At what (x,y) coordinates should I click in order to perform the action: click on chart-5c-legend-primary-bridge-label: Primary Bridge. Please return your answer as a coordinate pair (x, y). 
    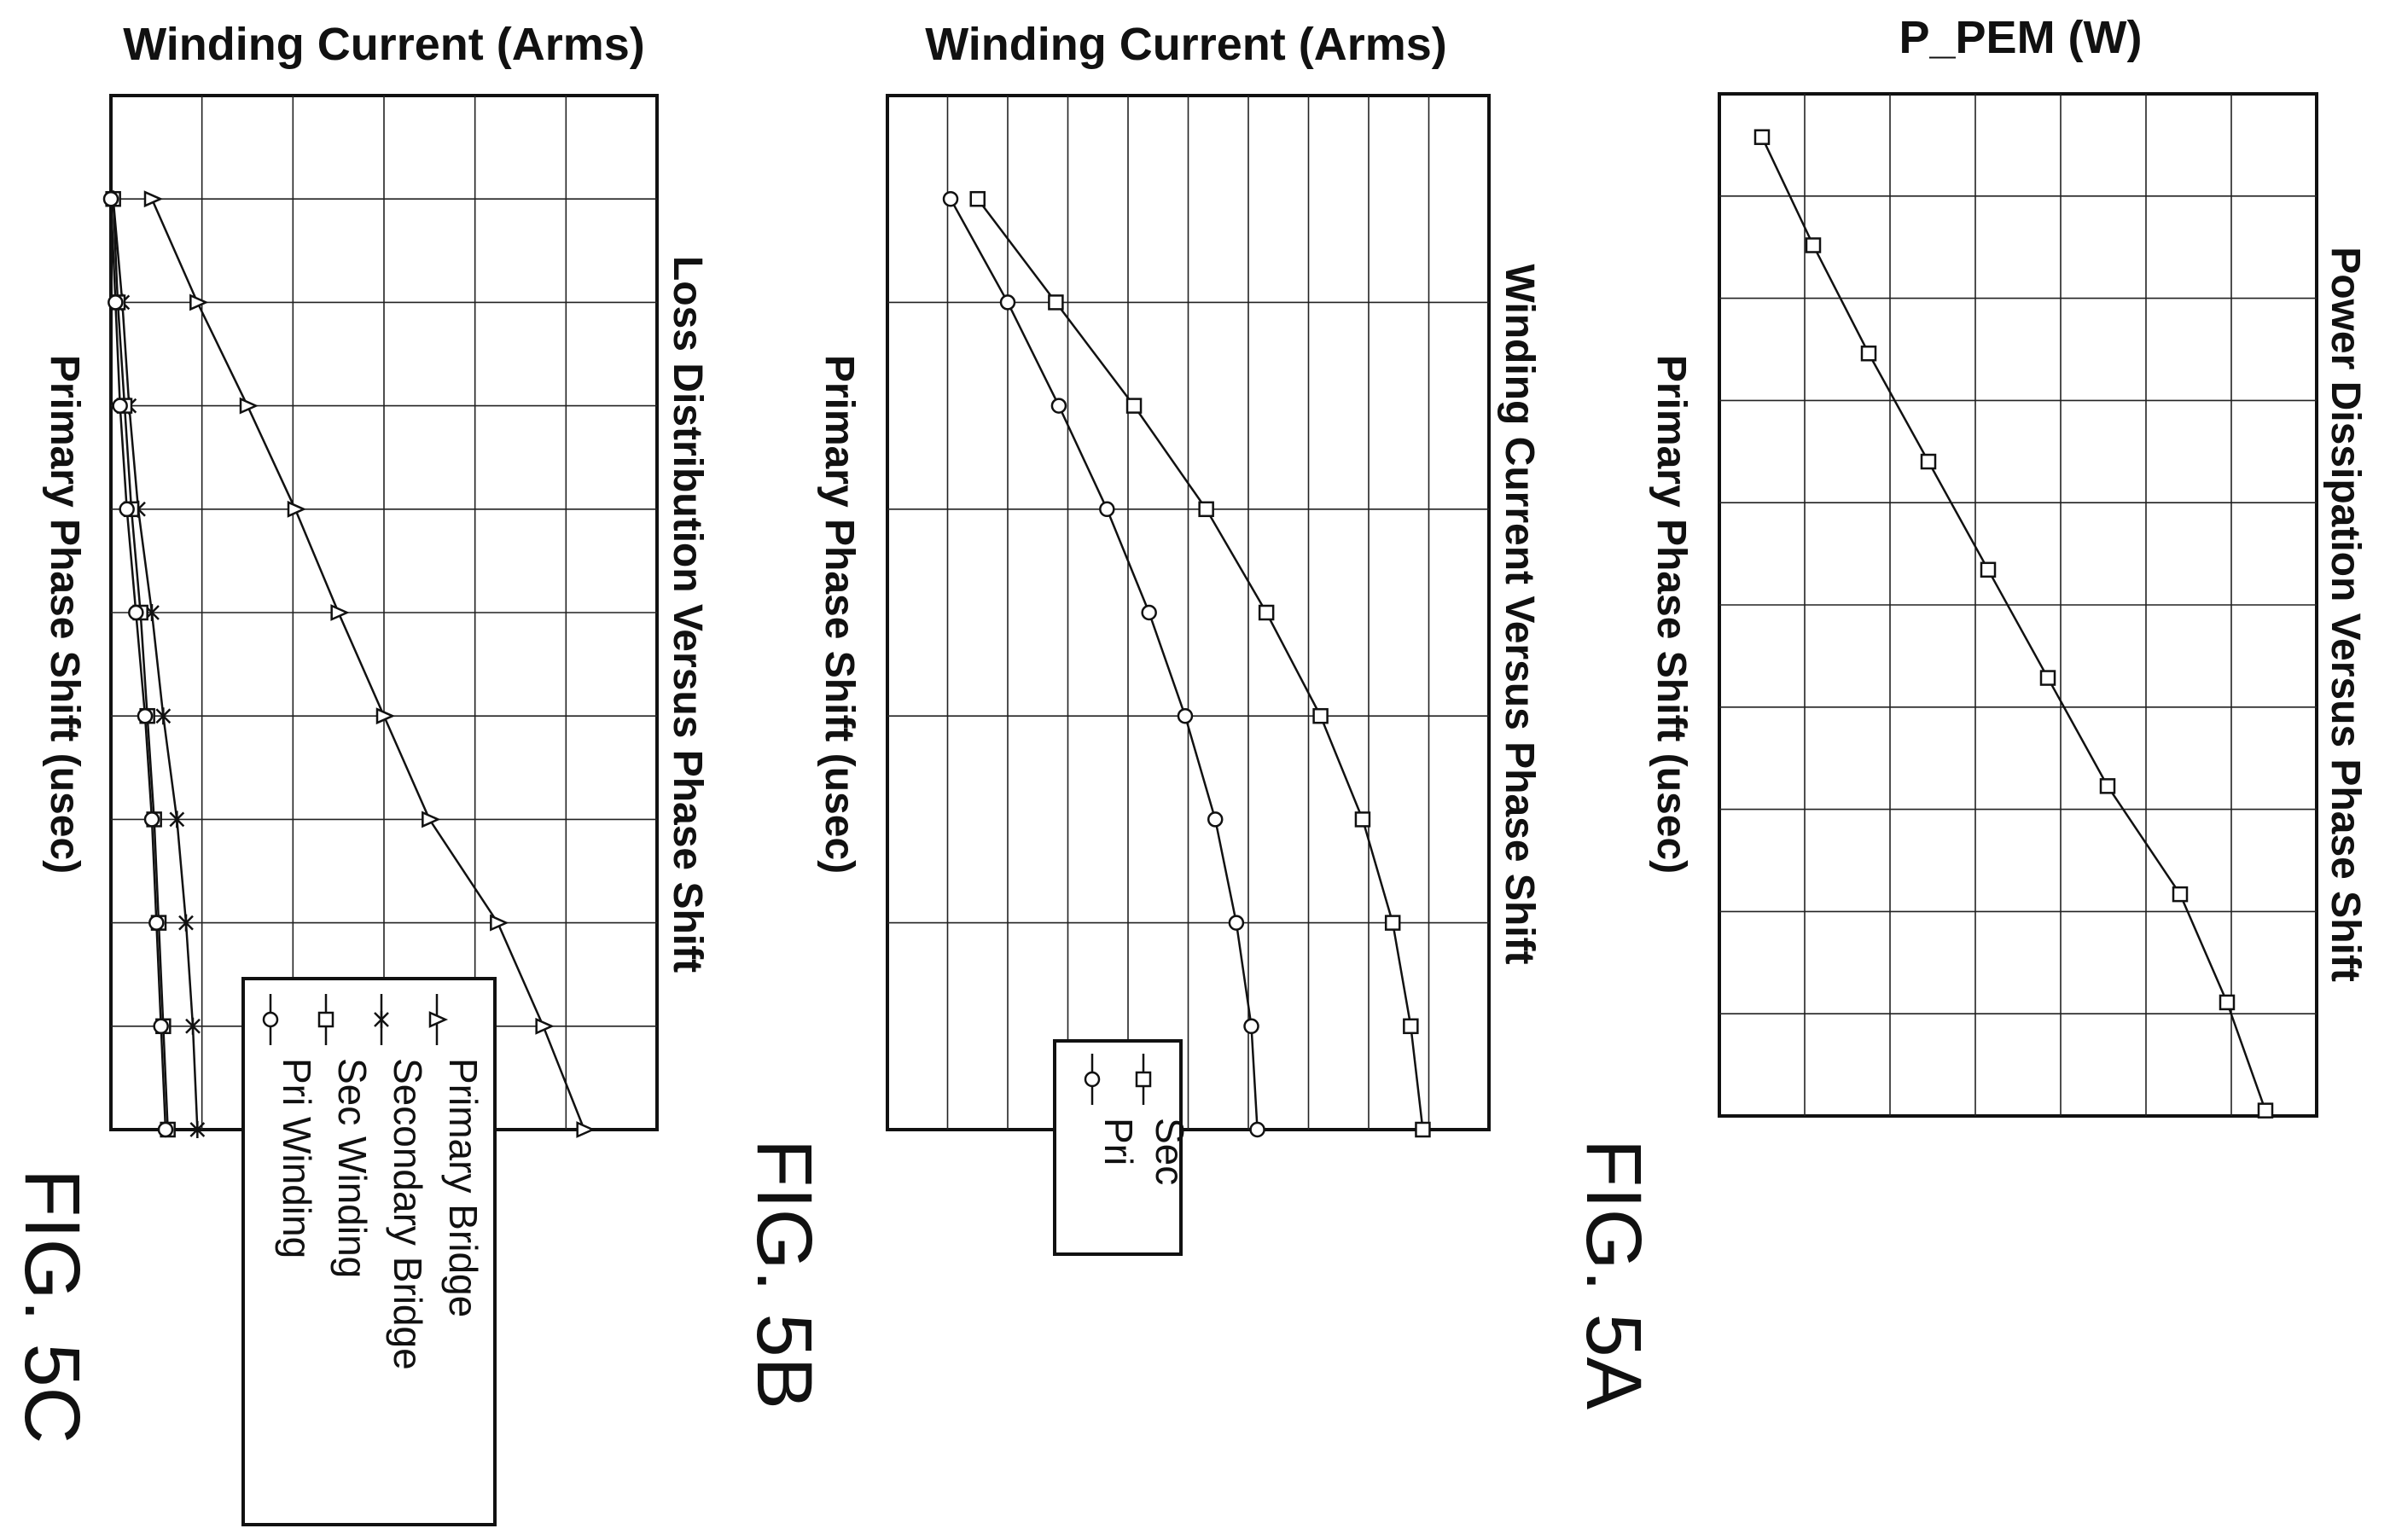
    Looking at the image, I should click on (463, 1187).